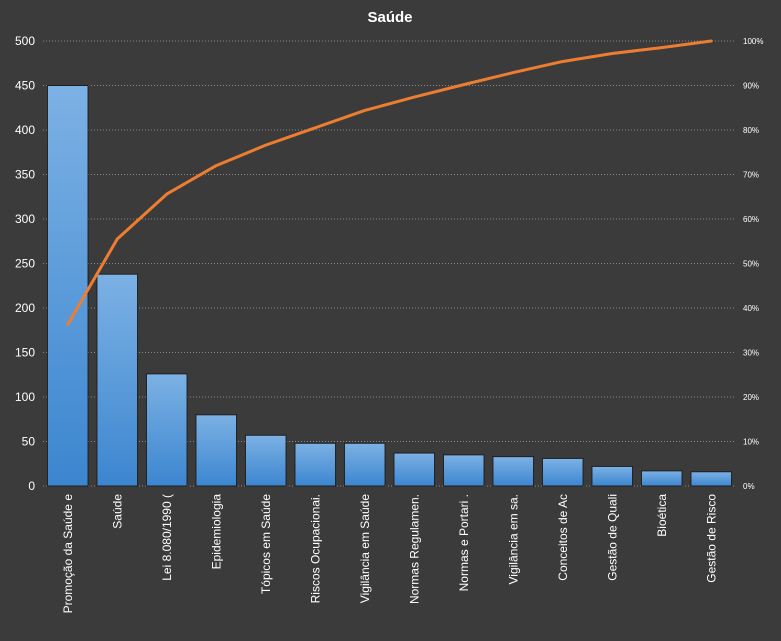  What do you see at coordinates (749, 486) in the screenshot?
I see `y-right-tick-label: 0%` at bounding box center [749, 486].